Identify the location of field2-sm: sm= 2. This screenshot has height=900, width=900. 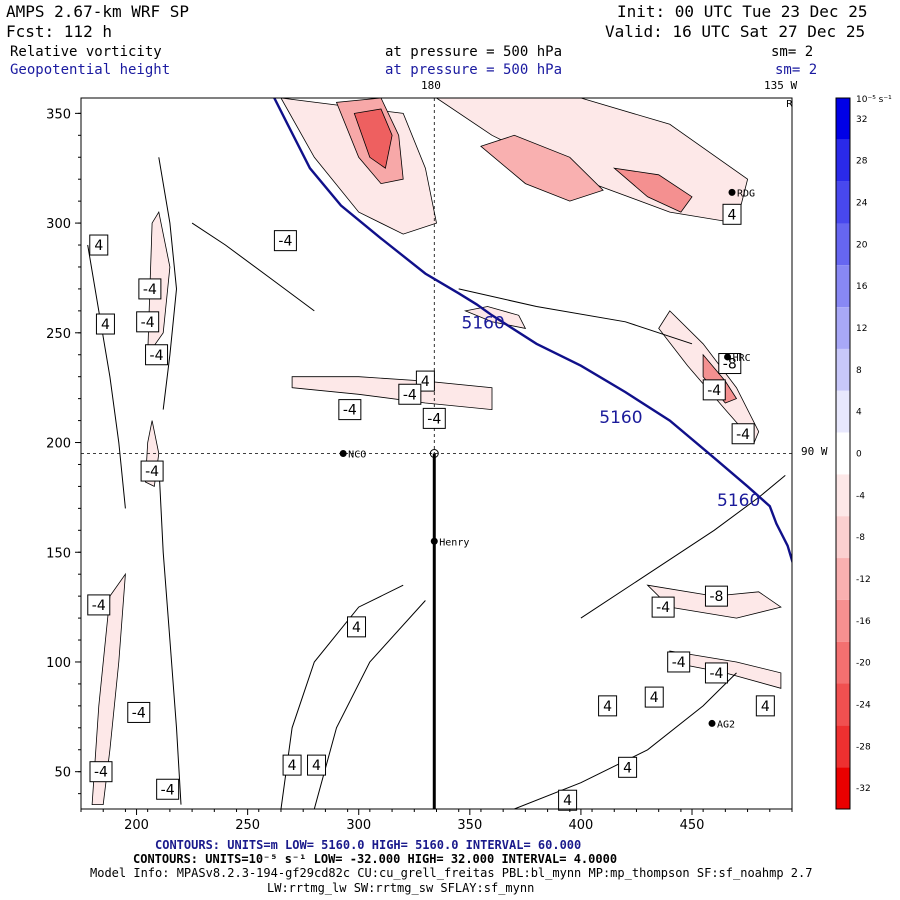
(796, 70).